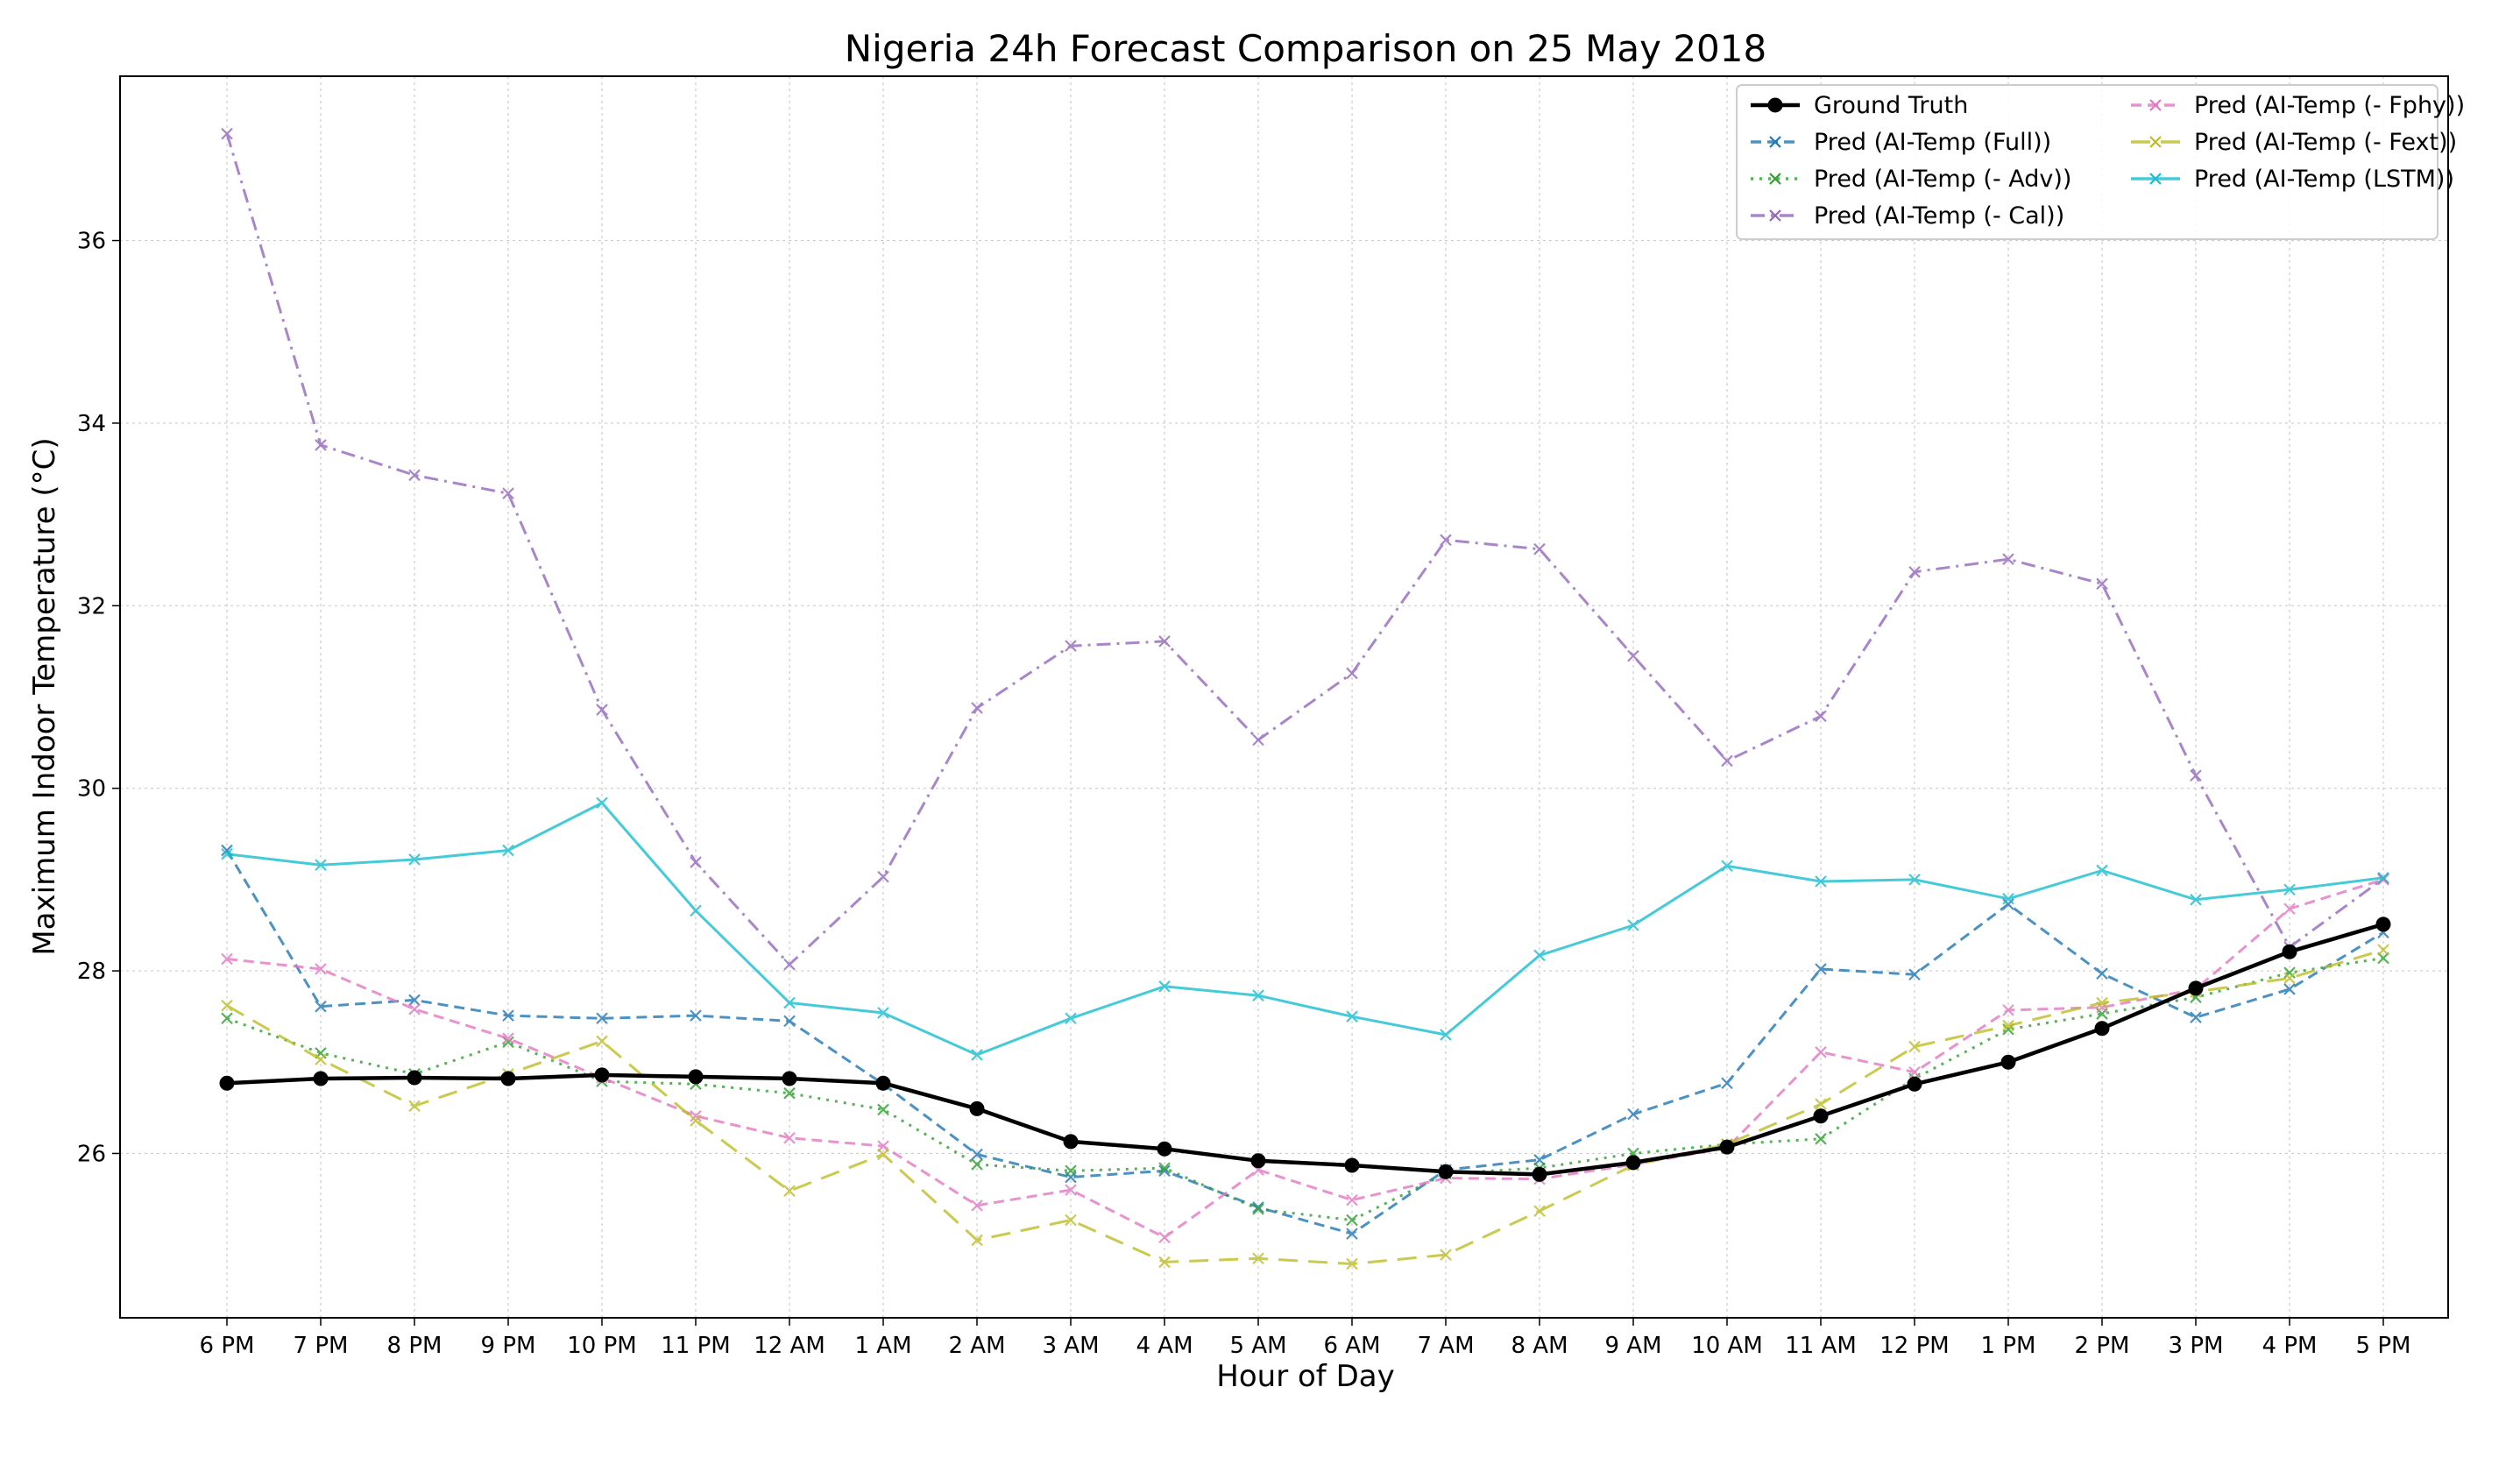  I want to click on legend-item: Pred (AI-Temp (- Adv)), so click(1911, 180).